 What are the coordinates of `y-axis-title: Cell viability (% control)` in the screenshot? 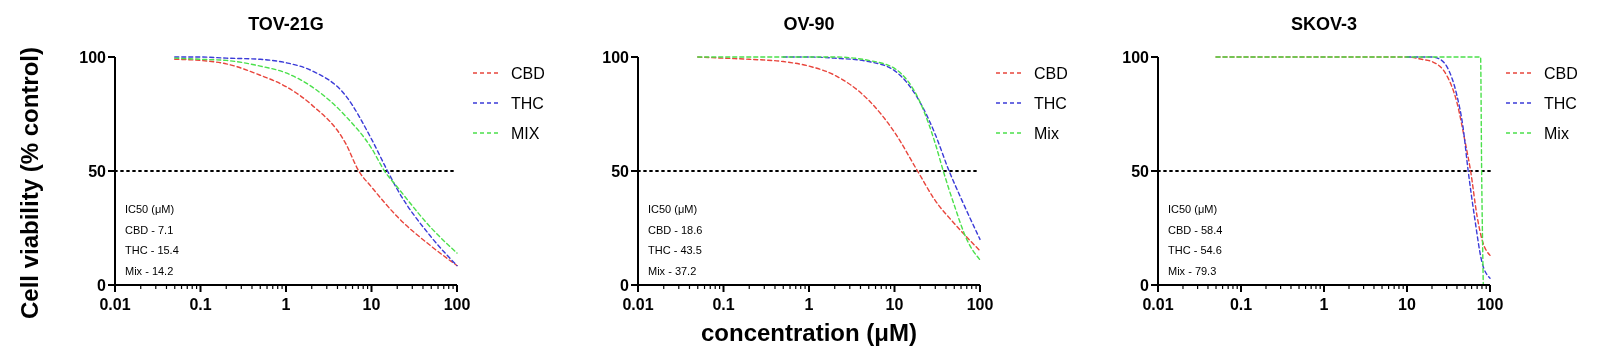 It's located at (29, 183).